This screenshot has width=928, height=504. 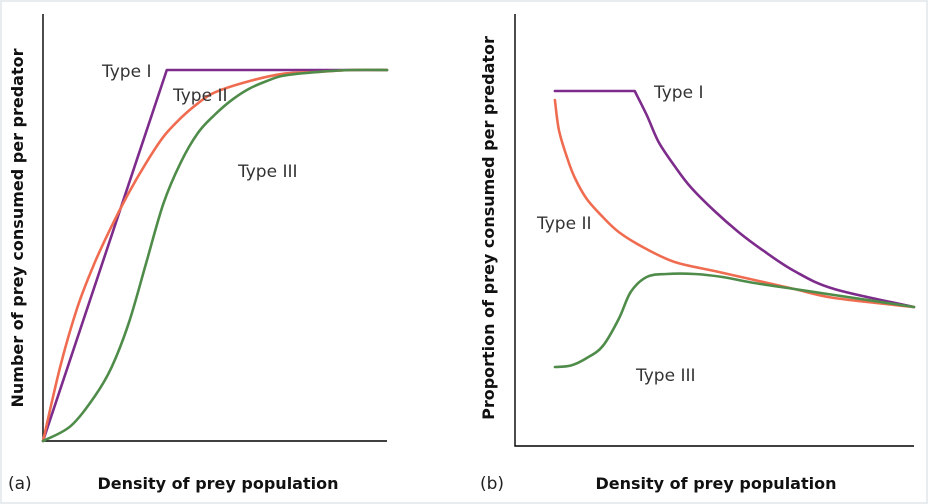 I want to click on panel-b-type1-label: Type I, so click(x=678, y=93).